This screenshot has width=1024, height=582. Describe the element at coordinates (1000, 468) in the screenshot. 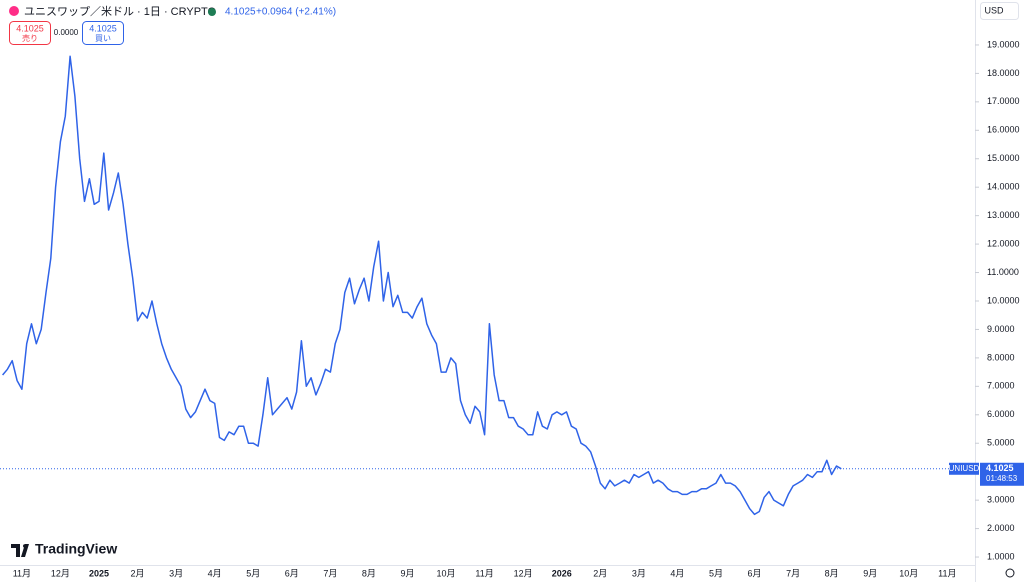

I see `price-tag-text: 4.1025` at that location.